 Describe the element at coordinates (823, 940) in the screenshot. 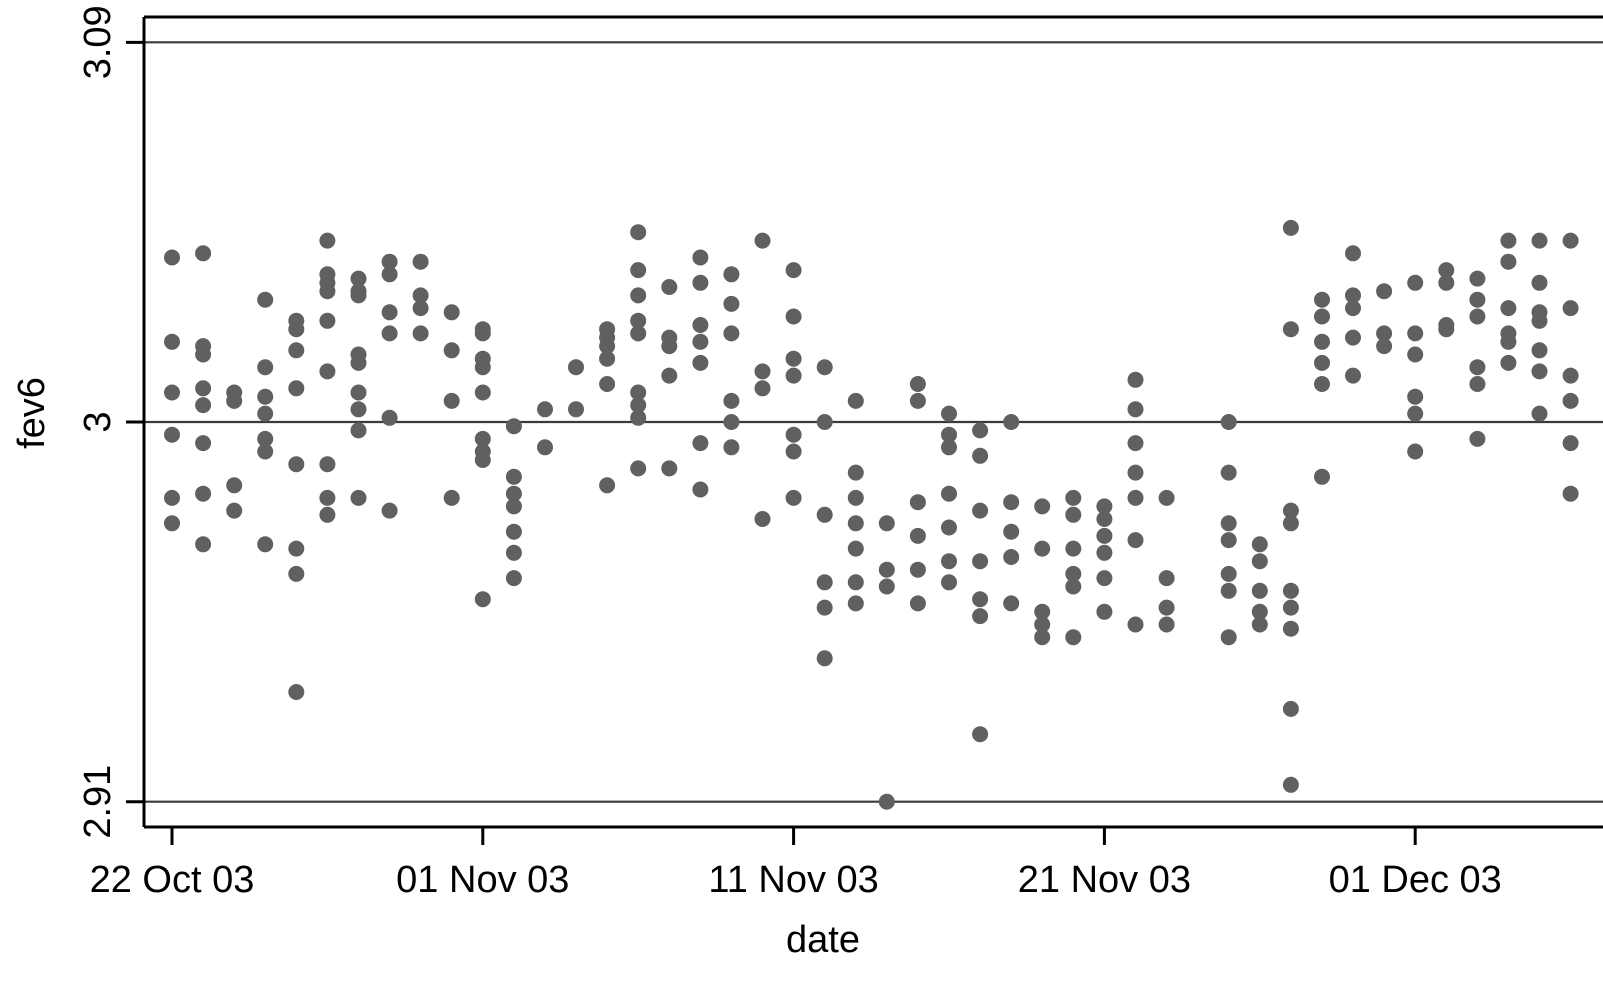

I see `x-axis-label: date` at that location.